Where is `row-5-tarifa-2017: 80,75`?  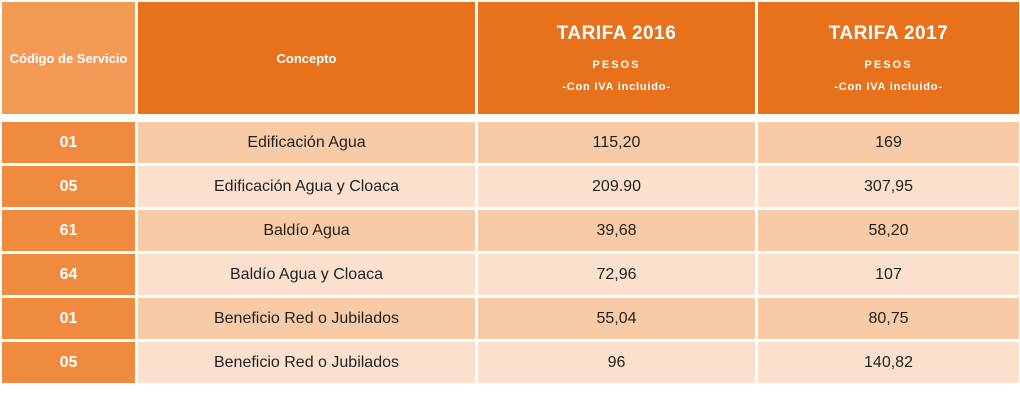 row-5-tarifa-2017: 80,75 is located at coordinates (888, 318).